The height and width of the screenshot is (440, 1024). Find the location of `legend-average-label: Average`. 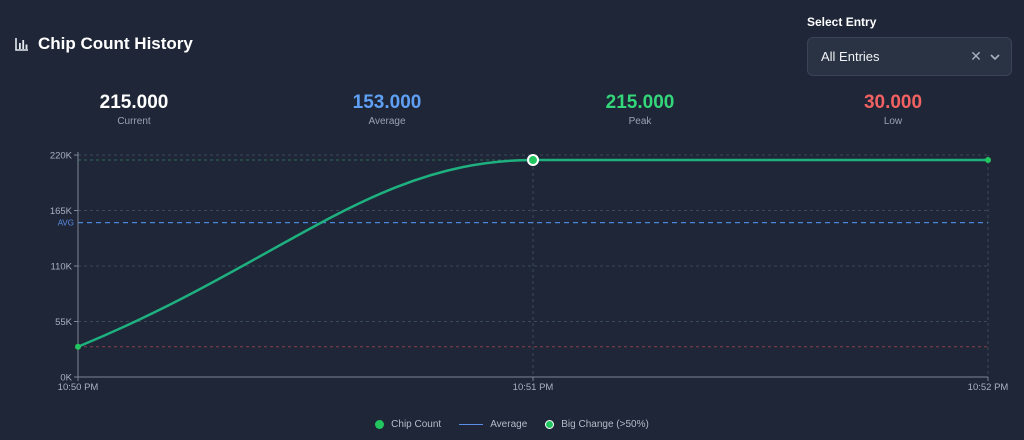

legend-average-label: Average is located at coordinates (509, 424).